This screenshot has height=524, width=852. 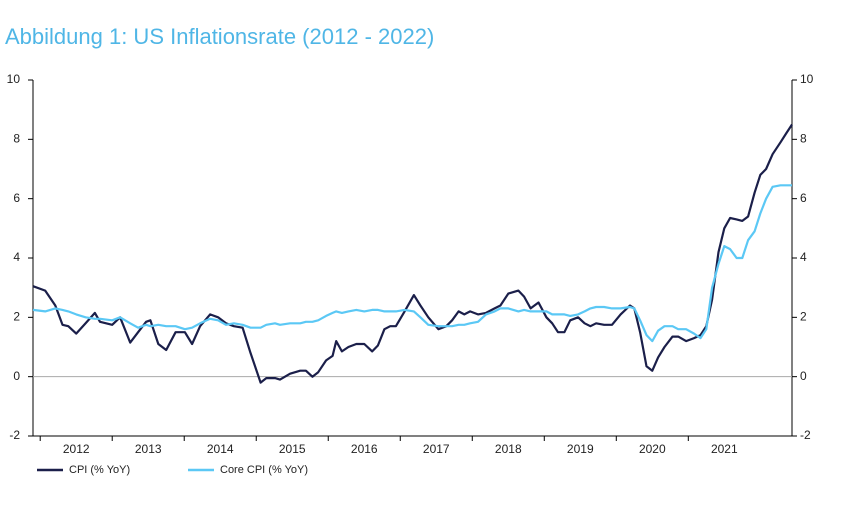 I want to click on y2-tick-label: 8, so click(x=803, y=139).